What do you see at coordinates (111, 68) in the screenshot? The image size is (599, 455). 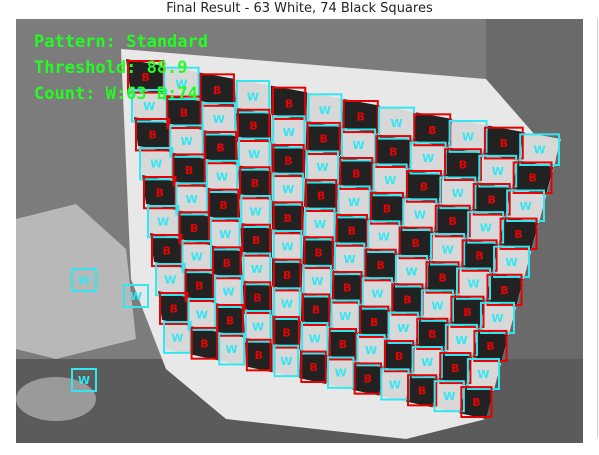 I see `threshold-label: Threshold: 88.9` at bounding box center [111, 68].